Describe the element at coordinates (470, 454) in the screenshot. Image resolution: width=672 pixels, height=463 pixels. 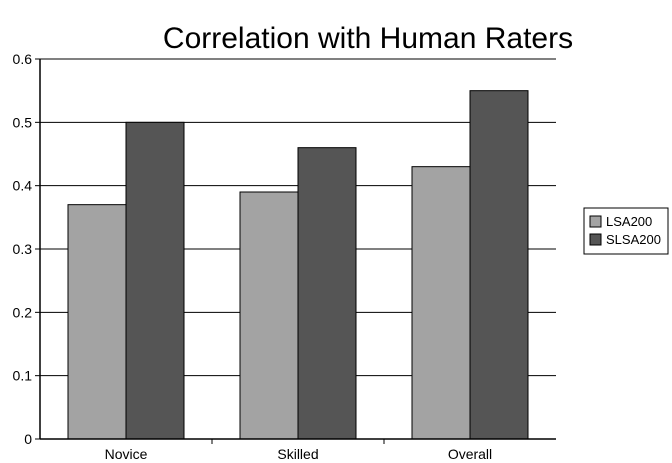
I see `x-tick-label: Overall` at that location.